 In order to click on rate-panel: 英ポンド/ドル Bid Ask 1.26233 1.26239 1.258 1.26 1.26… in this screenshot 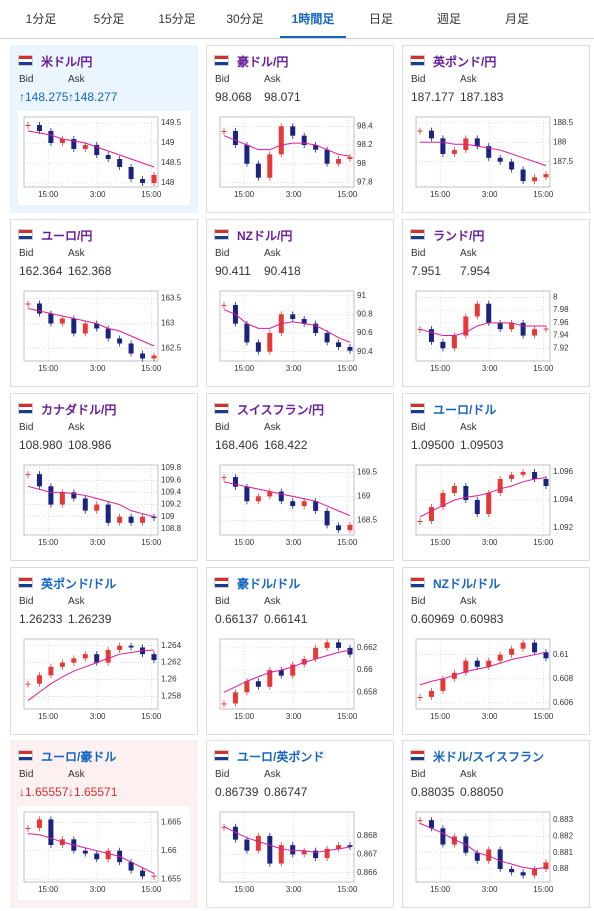, I will do `click(104, 651)`.